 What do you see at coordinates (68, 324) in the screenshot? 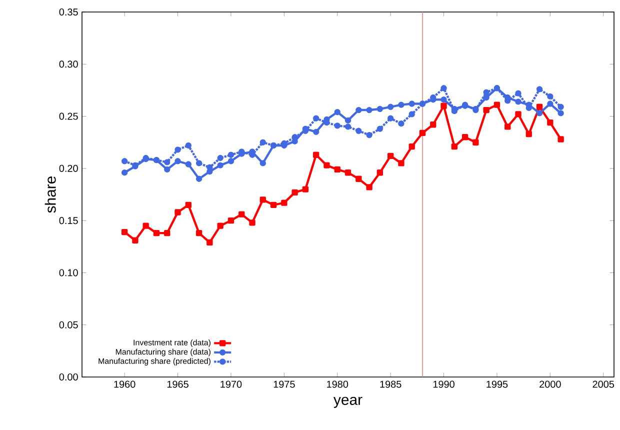
I see `y-tick-label: 0.05` at bounding box center [68, 324].